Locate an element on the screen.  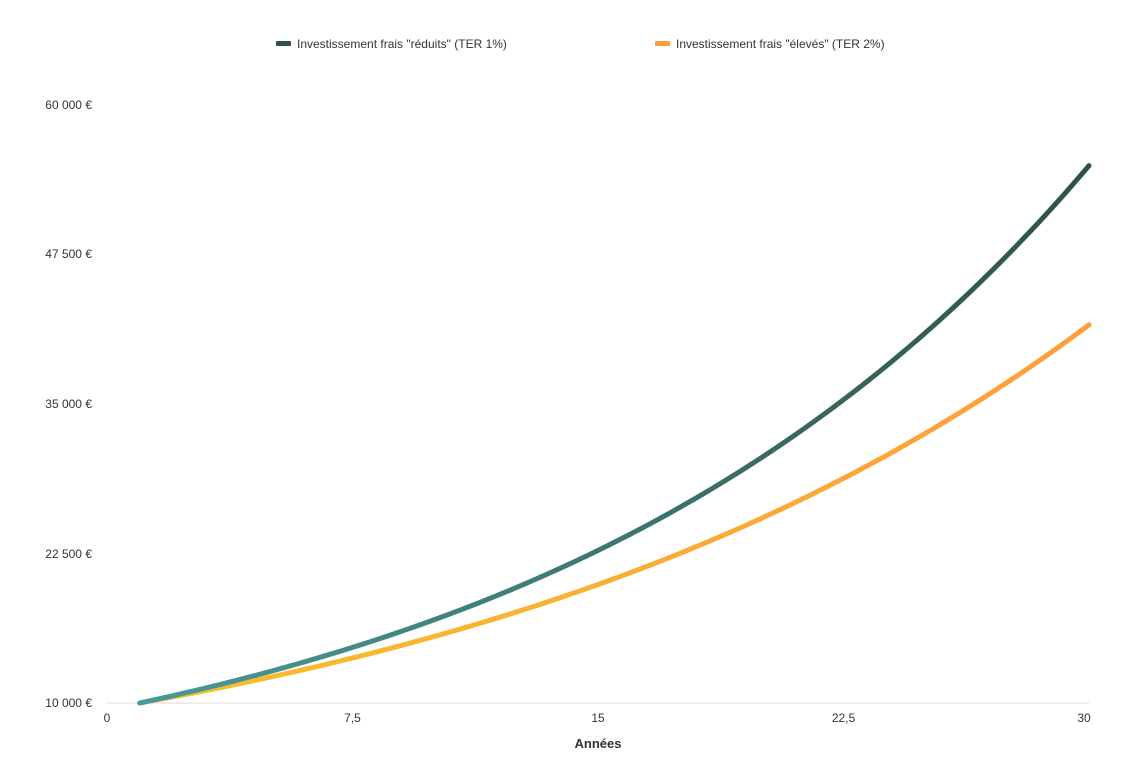
x-tick-label: 15 is located at coordinates (598, 718).